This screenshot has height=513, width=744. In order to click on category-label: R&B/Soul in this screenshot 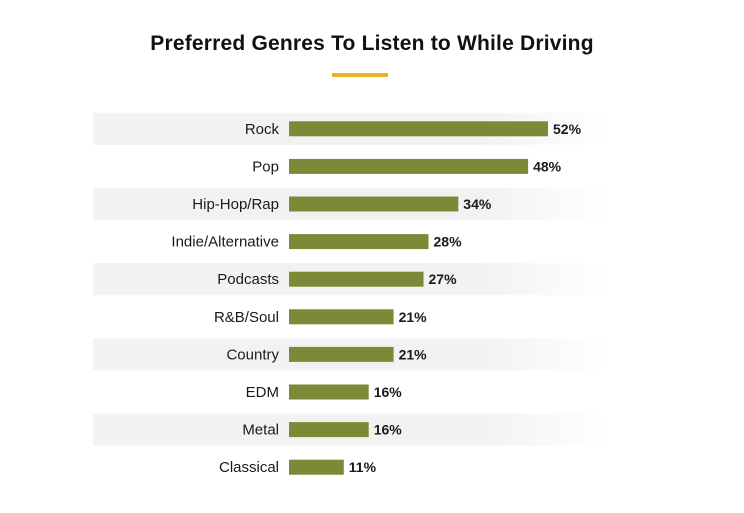, I will do `click(246, 317)`.